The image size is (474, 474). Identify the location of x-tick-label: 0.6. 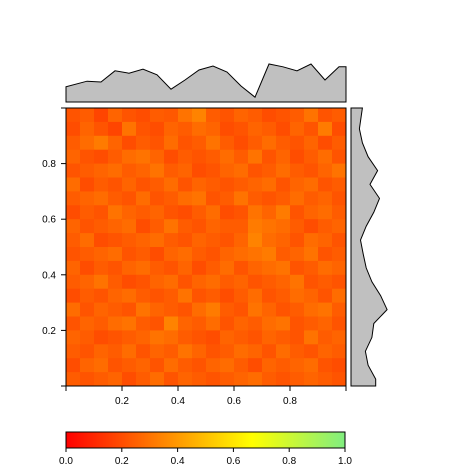
(234, 401).